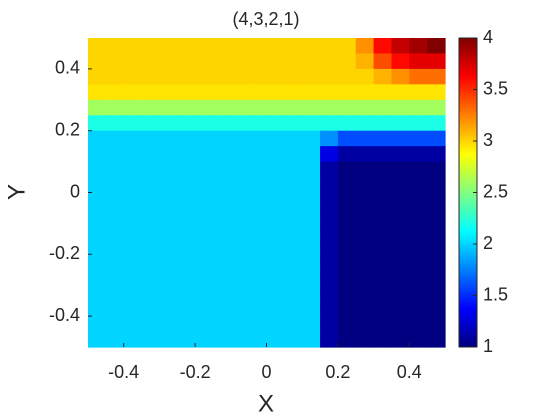 This screenshot has height=420, width=560. I want to click on colorbar-tick-label: 2.5, so click(495, 191).